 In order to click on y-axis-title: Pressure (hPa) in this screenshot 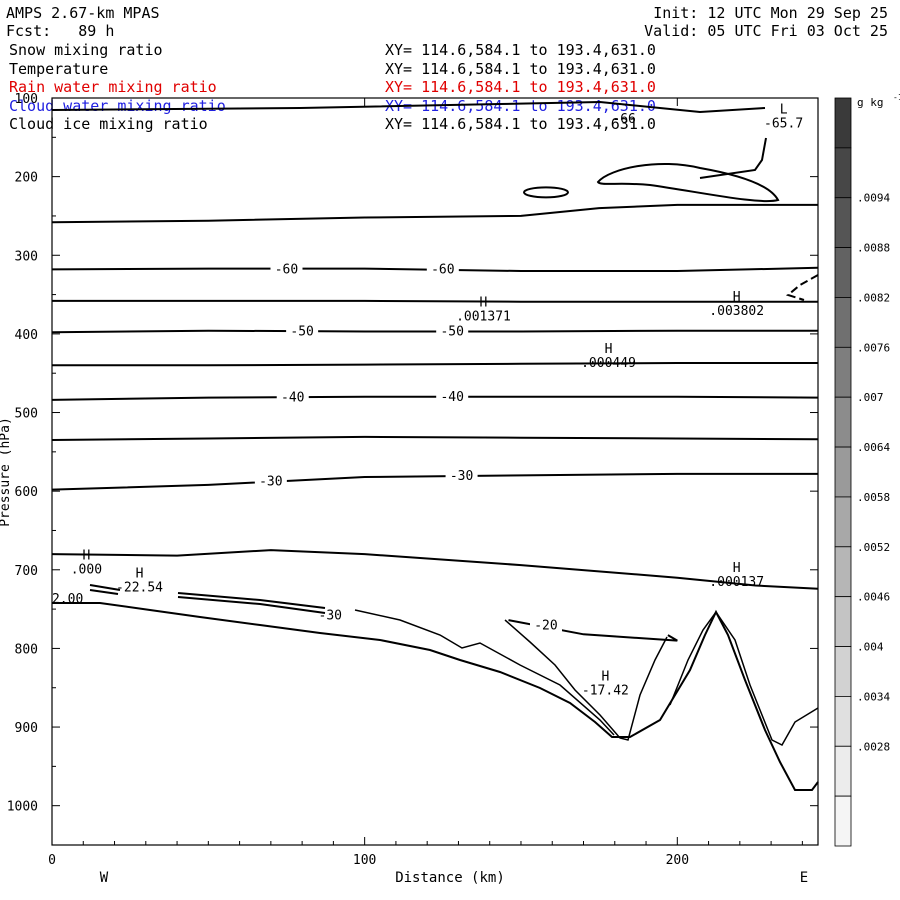, I will do `click(6, 472)`.